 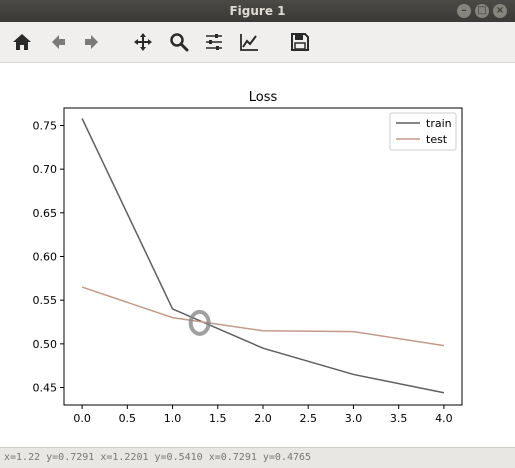 What do you see at coordinates (45, 125) in the screenshot?
I see `y-tick-label: 0.75` at bounding box center [45, 125].